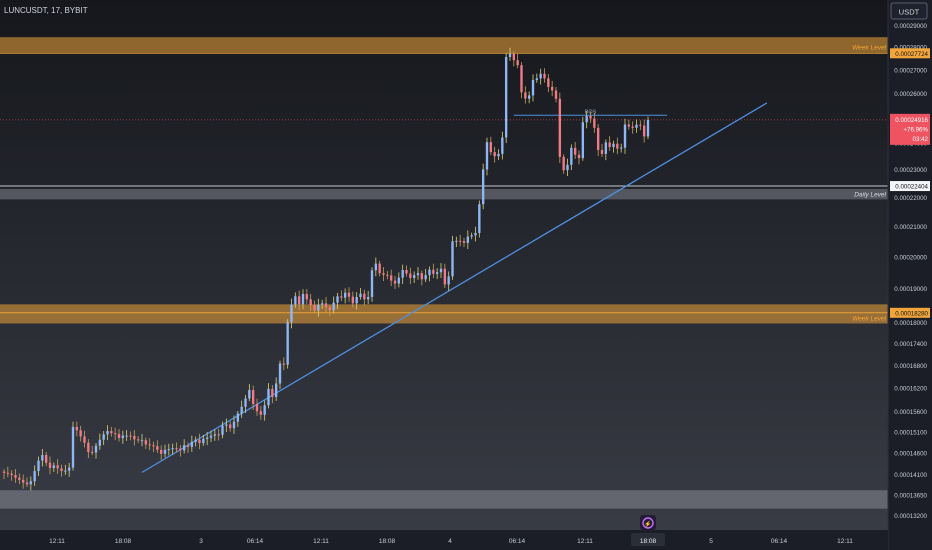 The width and height of the screenshot is (932, 550). What do you see at coordinates (915, 129) in the screenshot?
I see `last-price-change: +76.96%` at bounding box center [915, 129].